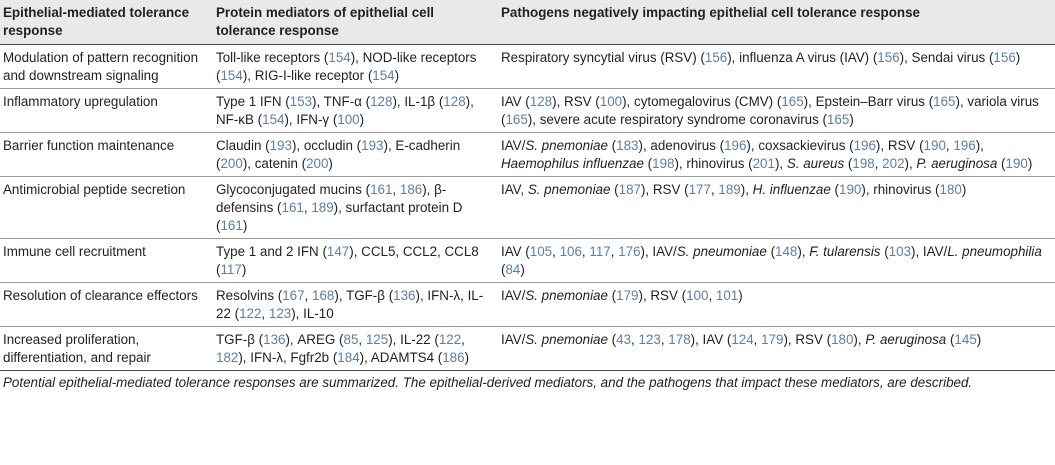 This screenshot has height=465, width=1055. I want to click on reference-link: 105, so click(541, 251).